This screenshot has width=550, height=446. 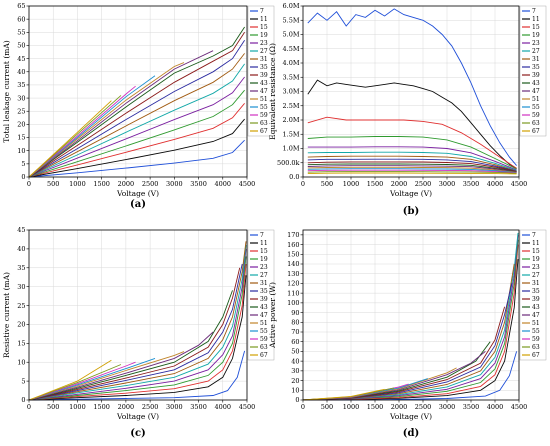 I want to click on x-tick-label: 2000, so click(x=126, y=407).